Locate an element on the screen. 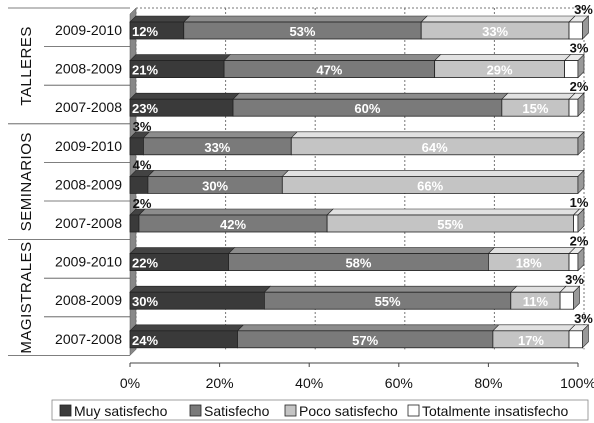 The image size is (594, 423). legend-label: Satisfecho is located at coordinates (237, 411).